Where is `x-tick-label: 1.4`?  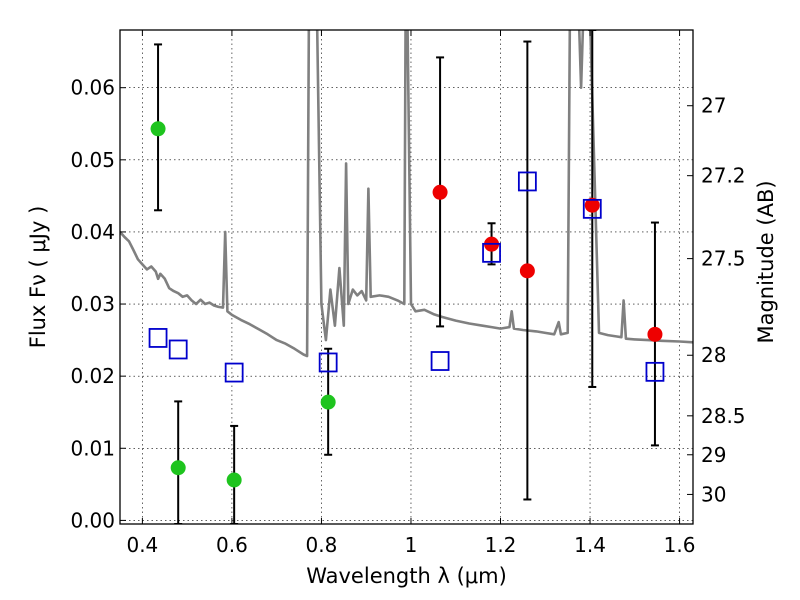 x-tick-label: 1.4 is located at coordinates (590, 545).